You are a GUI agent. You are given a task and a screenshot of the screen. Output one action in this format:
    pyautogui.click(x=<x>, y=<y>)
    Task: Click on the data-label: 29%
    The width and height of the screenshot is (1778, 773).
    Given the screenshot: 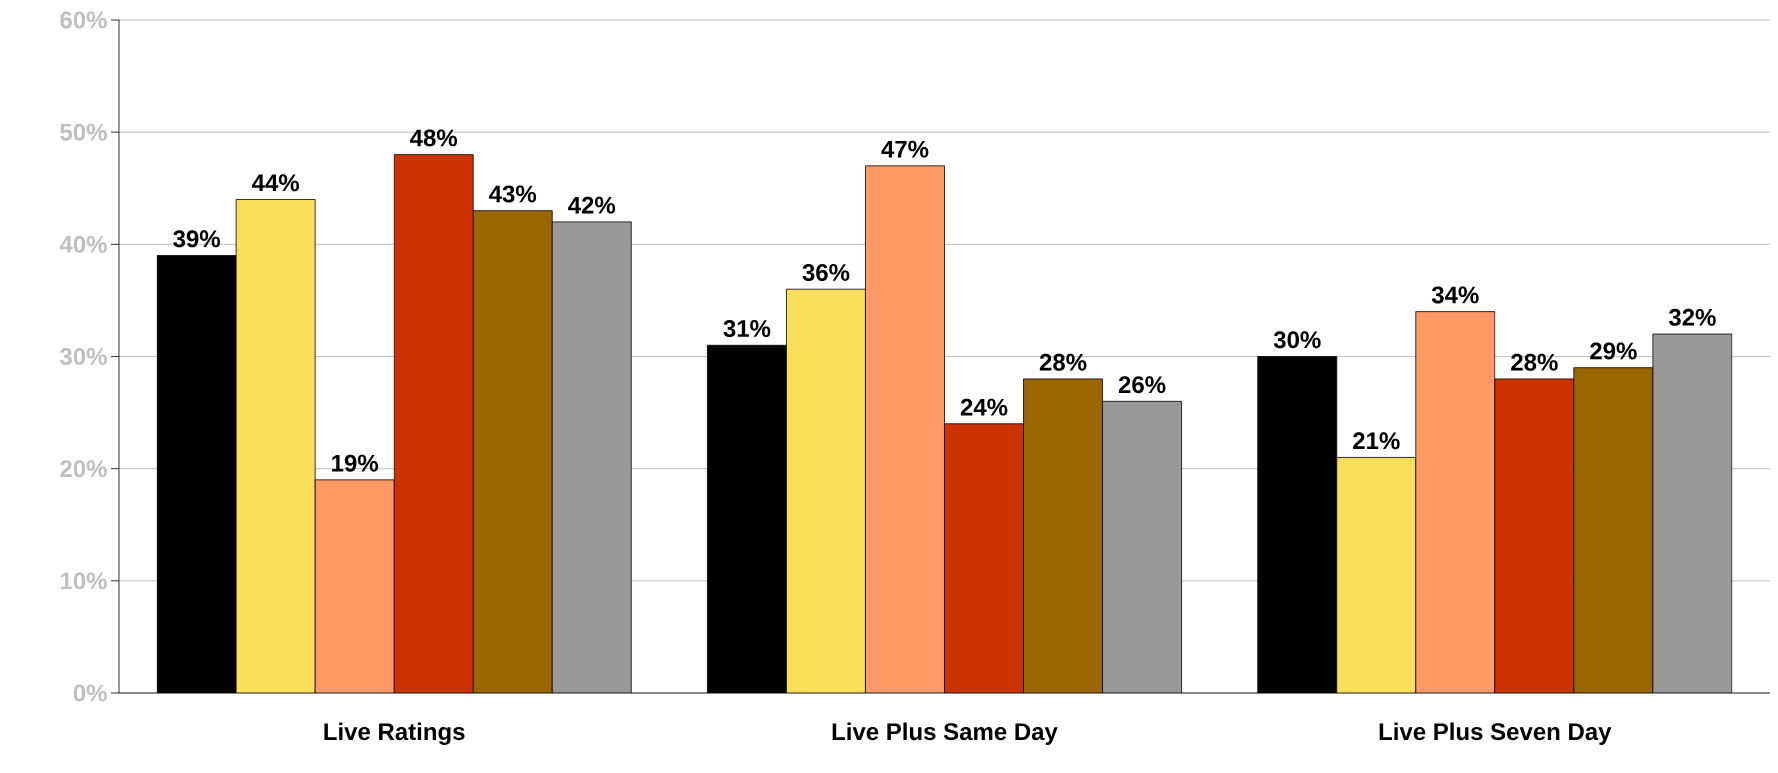 What is the action you would take?
    pyautogui.click(x=1613, y=351)
    